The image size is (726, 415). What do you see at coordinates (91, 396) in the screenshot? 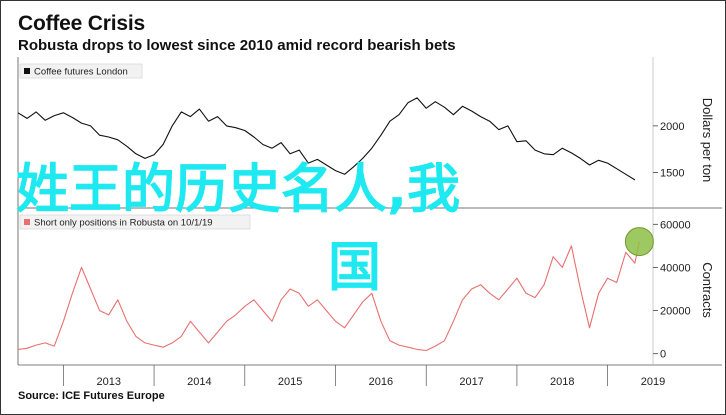
I see `source-note: Source: ICE Futures Europe` at bounding box center [91, 396].